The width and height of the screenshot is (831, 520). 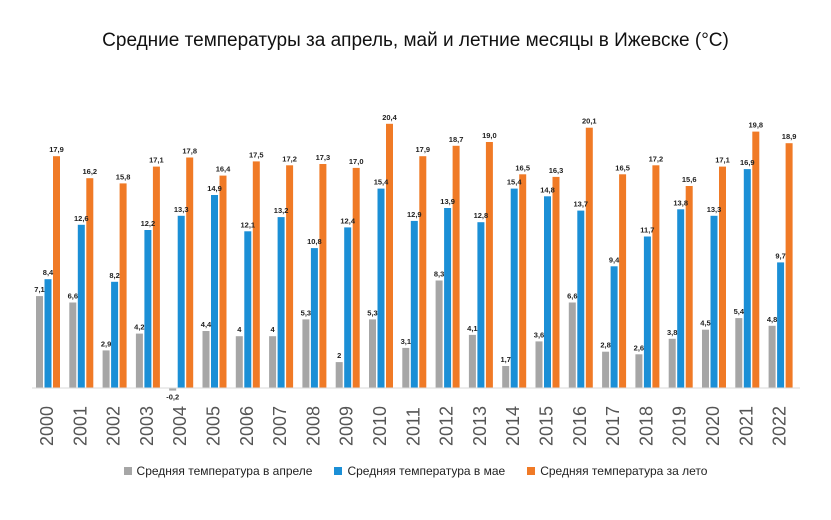 What do you see at coordinates (746, 426) in the screenshot?
I see `x-tick-label-2021: 2021` at bounding box center [746, 426].